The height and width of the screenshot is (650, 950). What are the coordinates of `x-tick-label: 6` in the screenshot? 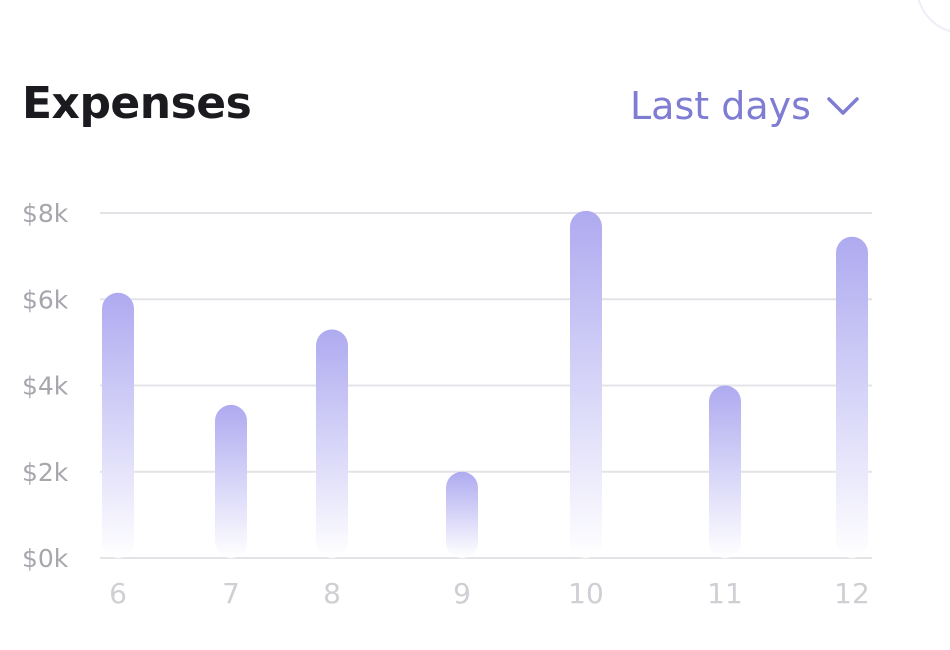 It's located at (118, 593).